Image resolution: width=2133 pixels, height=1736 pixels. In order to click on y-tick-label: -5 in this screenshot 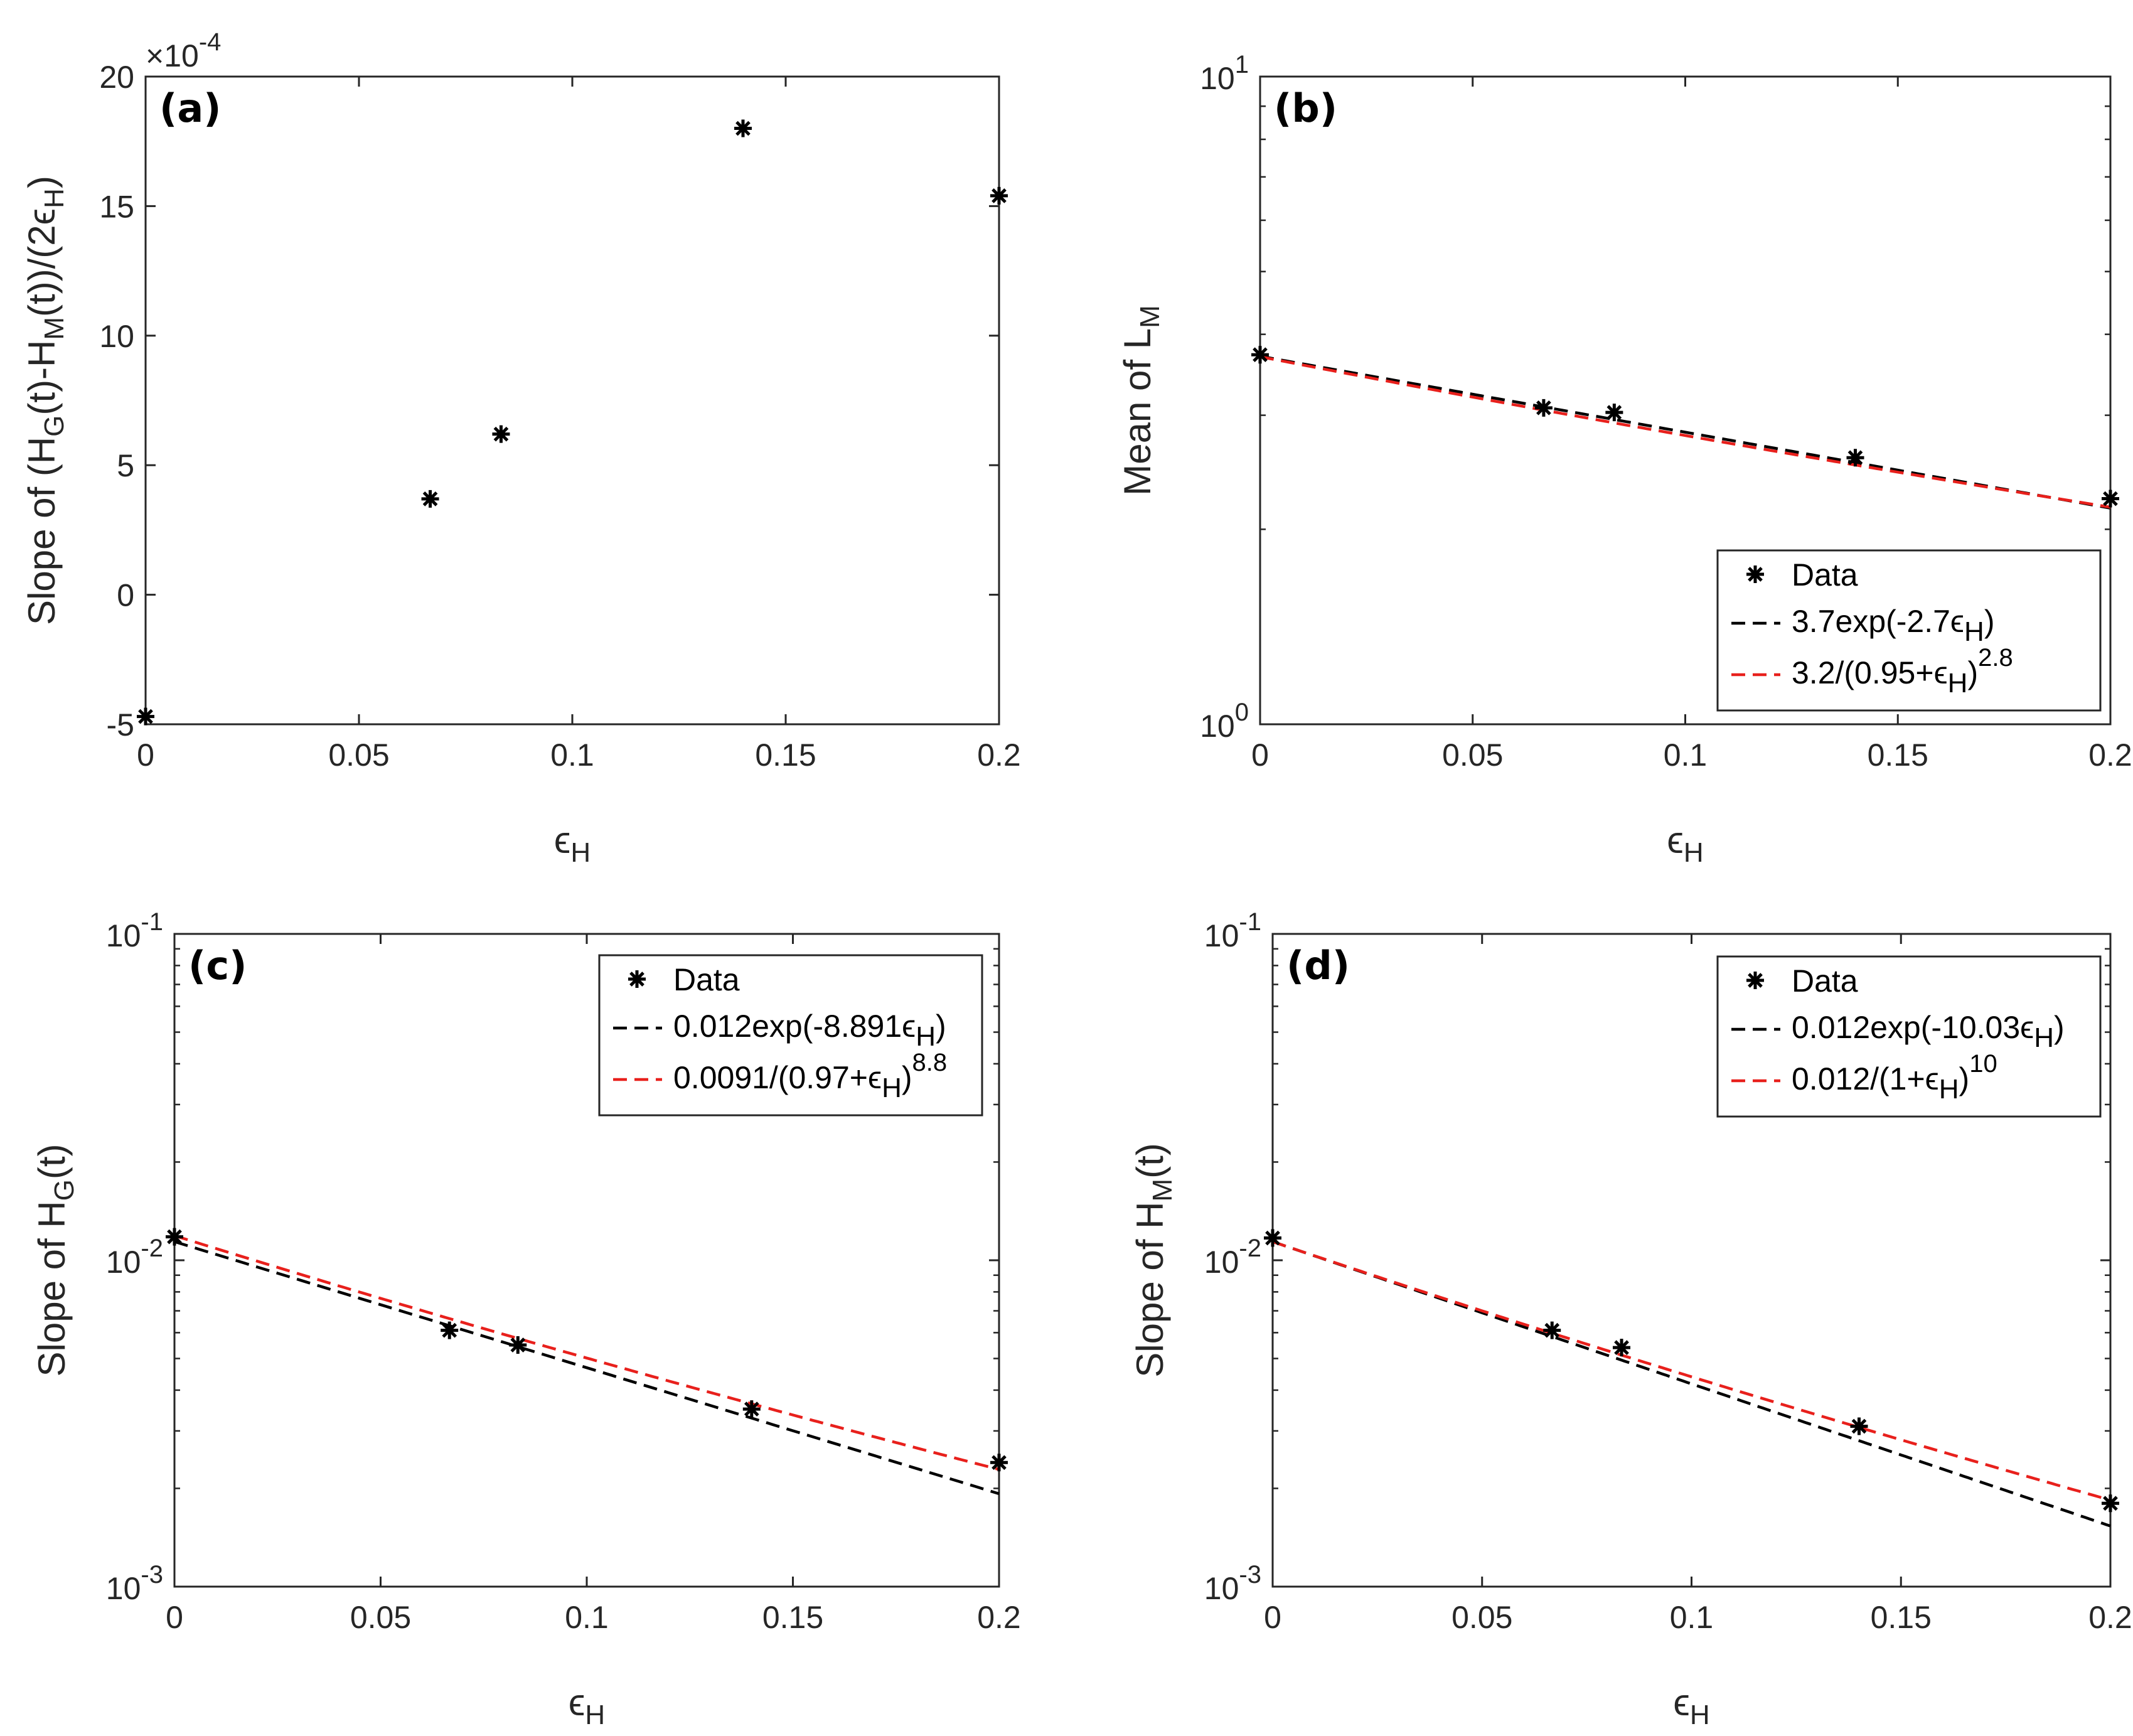, I will do `click(120, 724)`.